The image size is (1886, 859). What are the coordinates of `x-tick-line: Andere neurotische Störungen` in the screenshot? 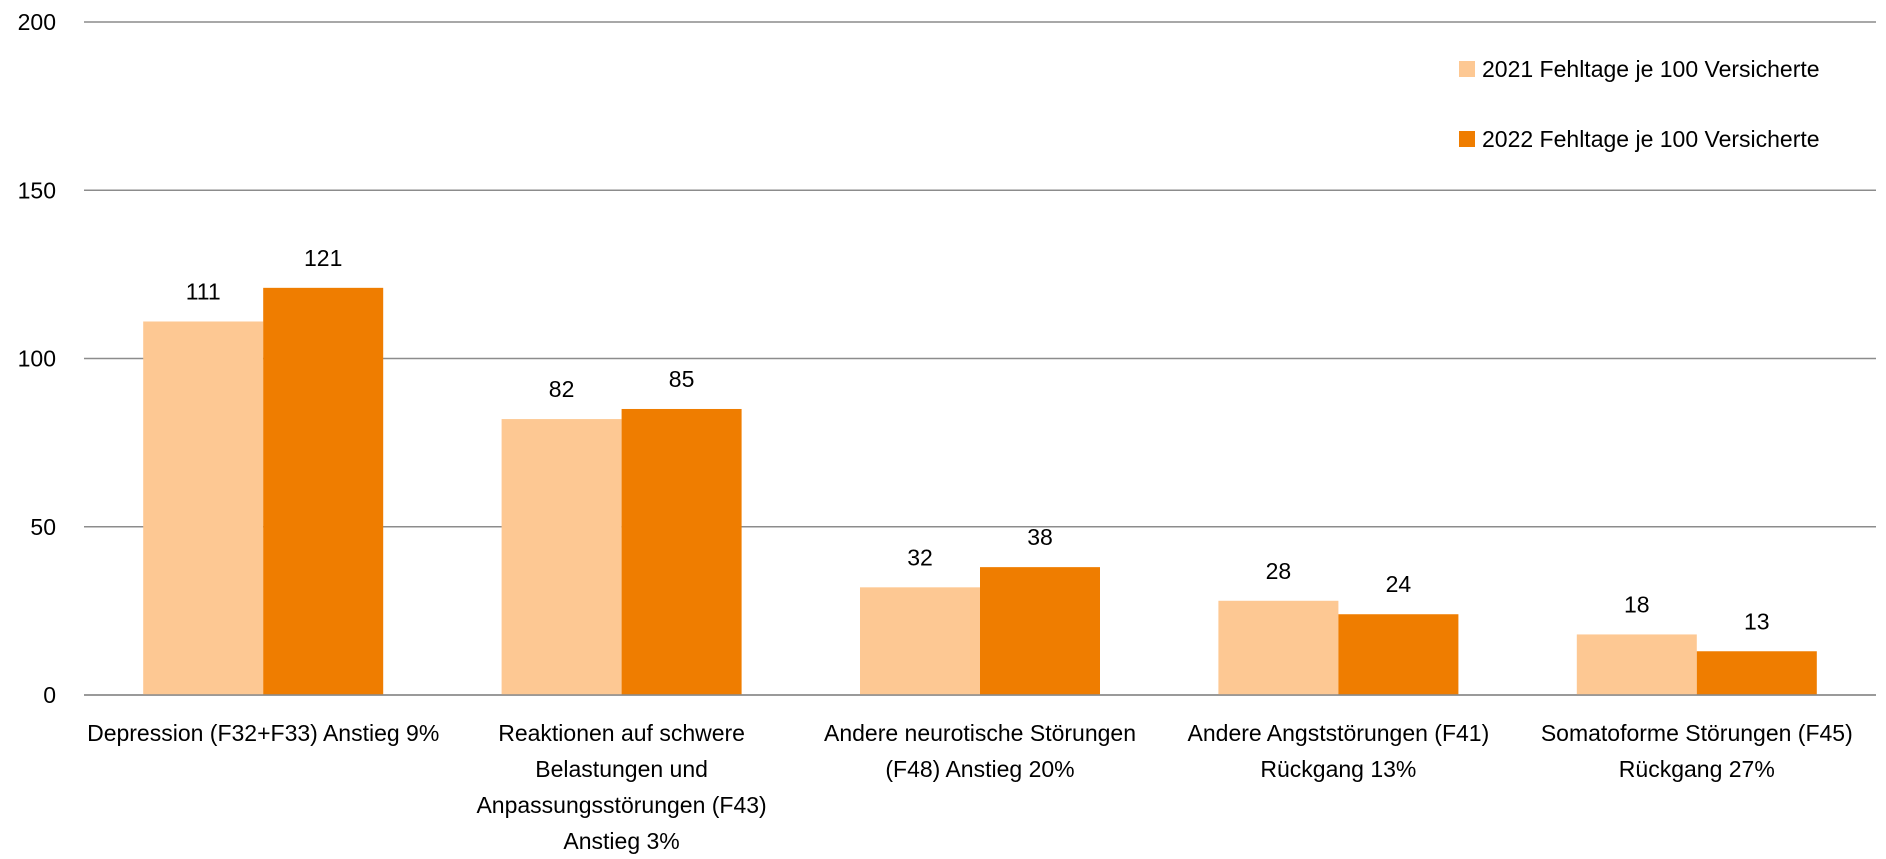 It's located at (980, 733).